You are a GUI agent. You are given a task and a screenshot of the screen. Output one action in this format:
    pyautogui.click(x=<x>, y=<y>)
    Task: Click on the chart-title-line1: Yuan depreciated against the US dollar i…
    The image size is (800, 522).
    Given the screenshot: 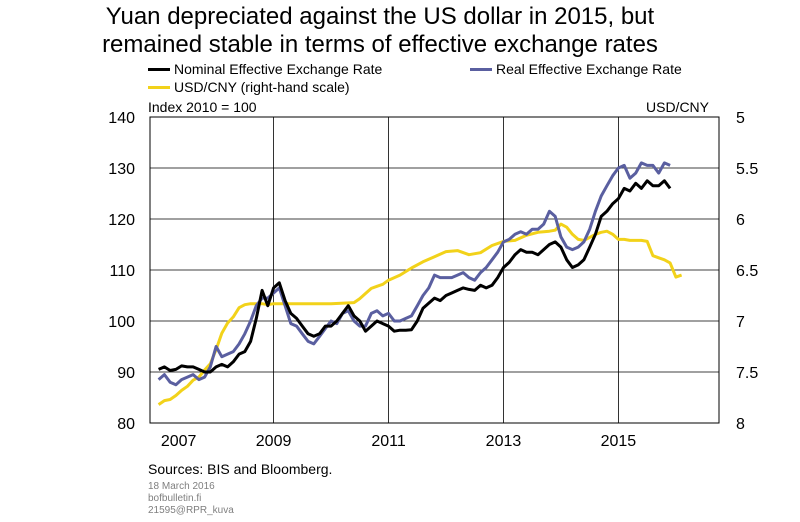 What is the action you would take?
    pyautogui.click(x=380, y=16)
    